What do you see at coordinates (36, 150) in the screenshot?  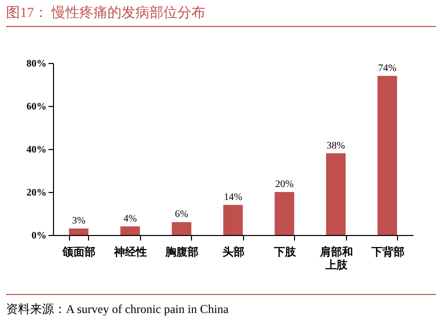 I see `y-tick-label: 40%` at bounding box center [36, 150].